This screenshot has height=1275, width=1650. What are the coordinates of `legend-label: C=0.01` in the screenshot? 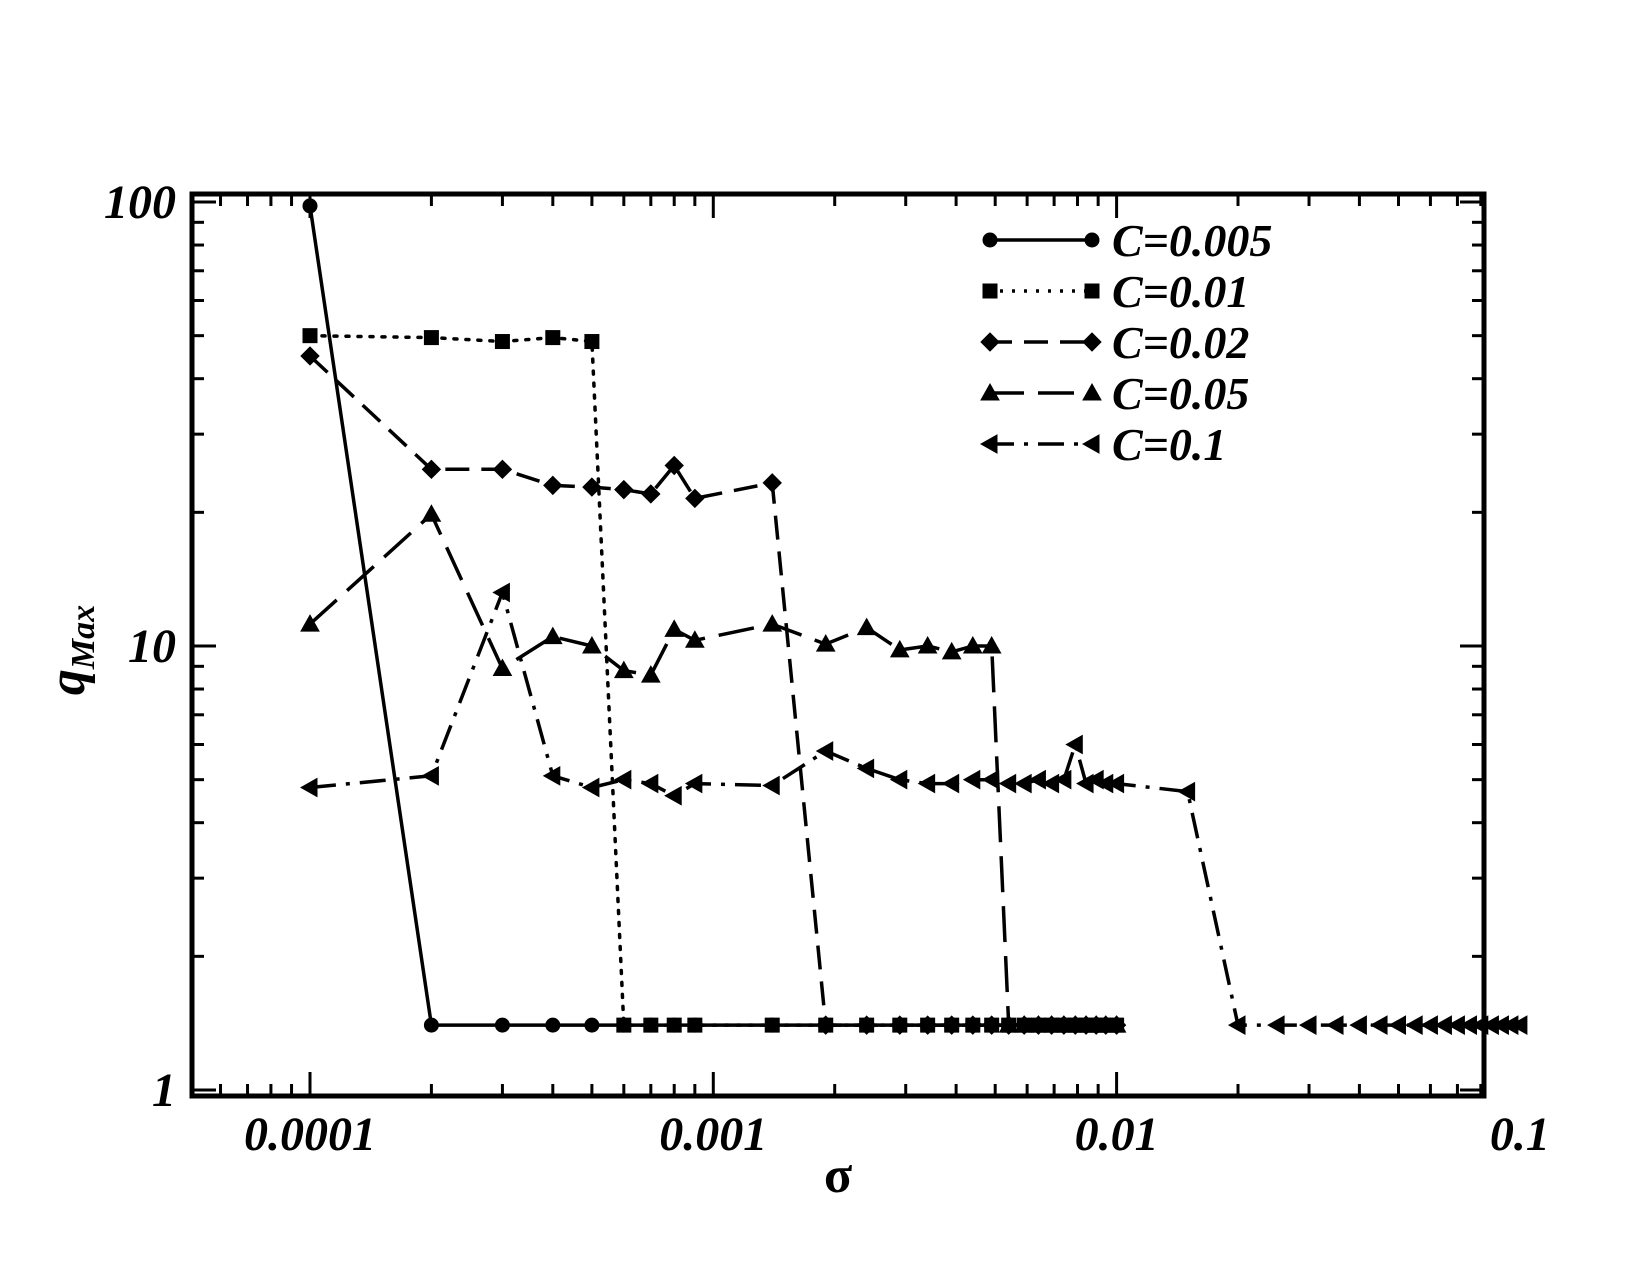 It's located at (1180, 291).